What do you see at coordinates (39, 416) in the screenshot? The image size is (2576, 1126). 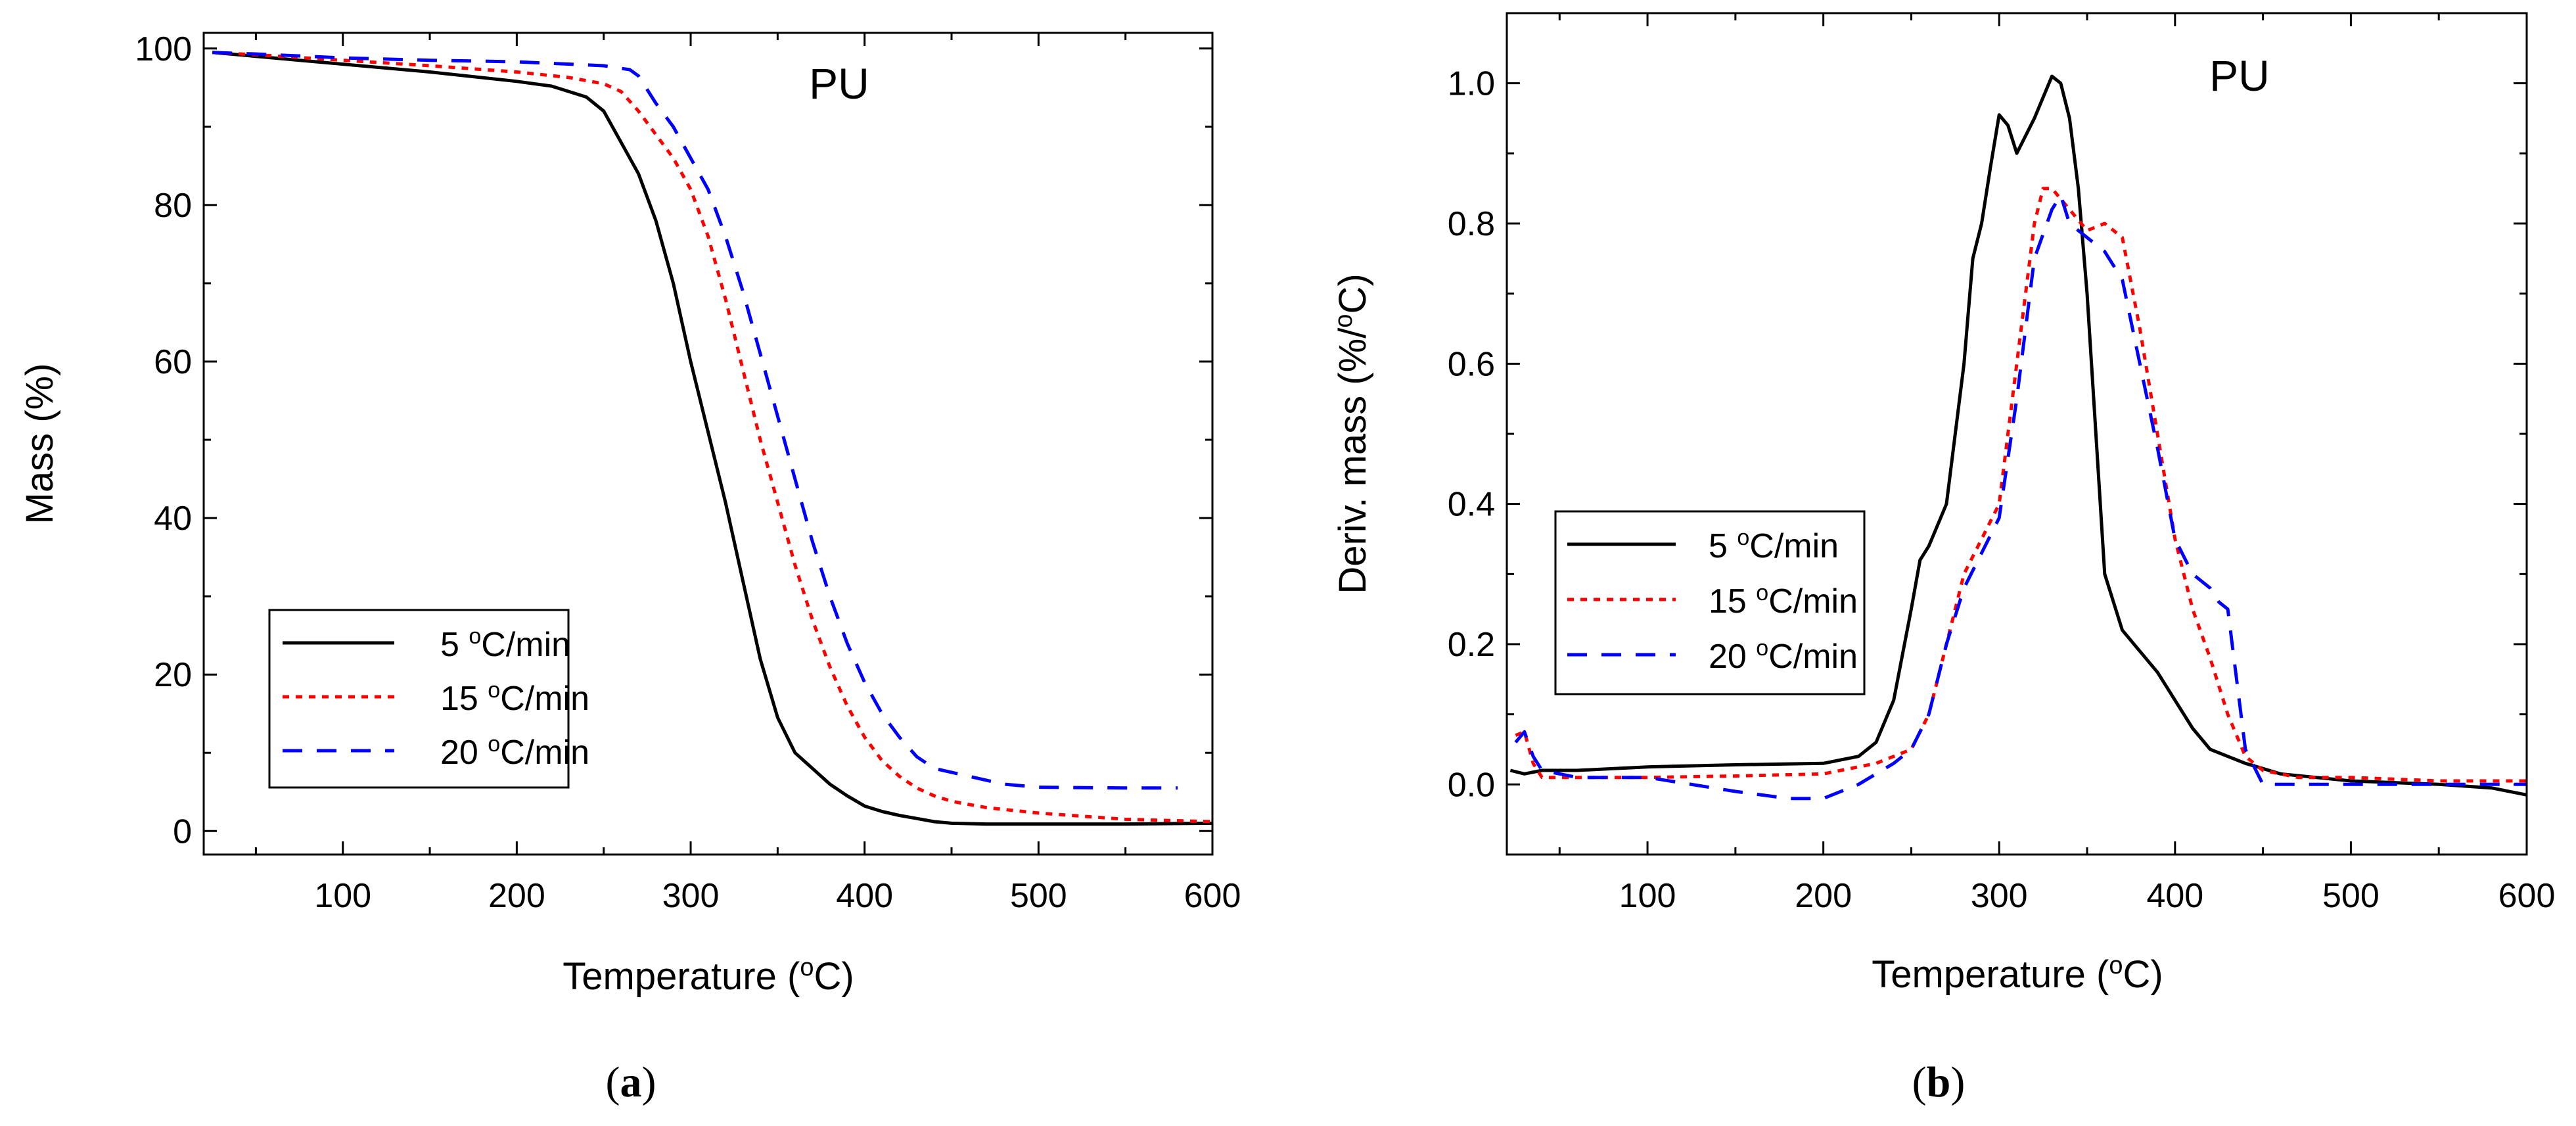 I see `y-axis-label-a-open: (` at bounding box center [39, 416].